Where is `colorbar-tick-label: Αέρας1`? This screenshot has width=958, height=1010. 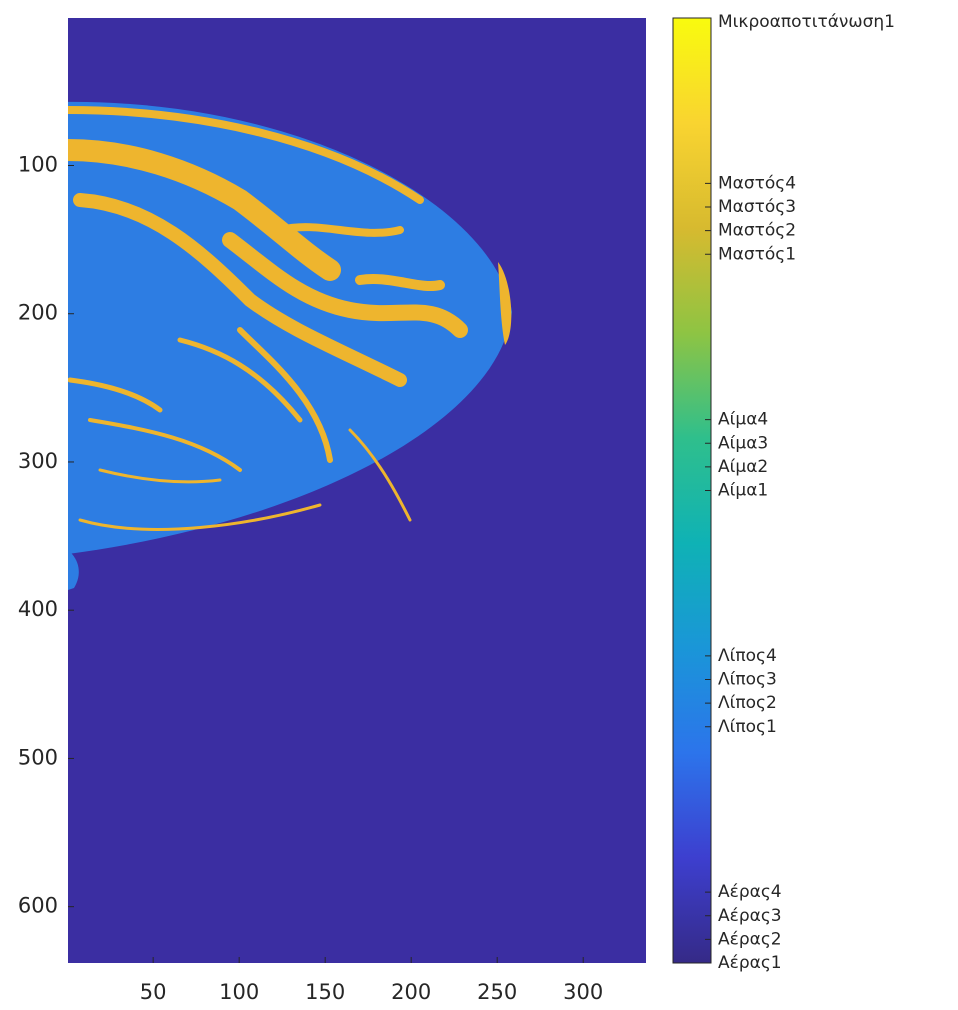
colorbar-tick-label: Αέρας1 is located at coordinates (750, 963).